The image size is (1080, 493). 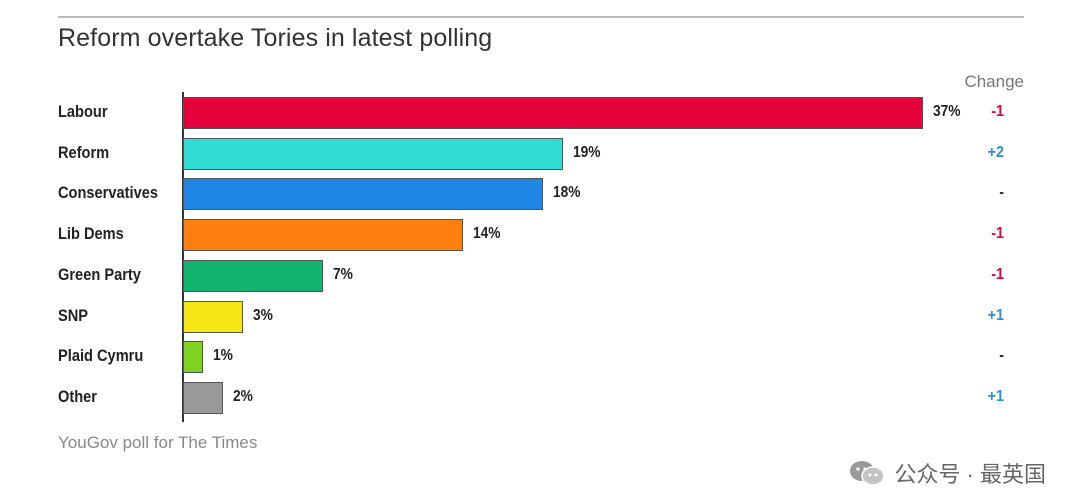 What do you see at coordinates (77, 396) in the screenshot?
I see `category-label: Other` at bounding box center [77, 396].